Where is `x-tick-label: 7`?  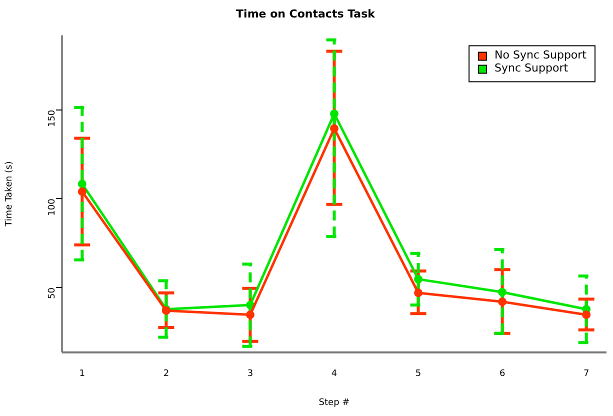
x-tick-label: 7 is located at coordinates (586, 374).